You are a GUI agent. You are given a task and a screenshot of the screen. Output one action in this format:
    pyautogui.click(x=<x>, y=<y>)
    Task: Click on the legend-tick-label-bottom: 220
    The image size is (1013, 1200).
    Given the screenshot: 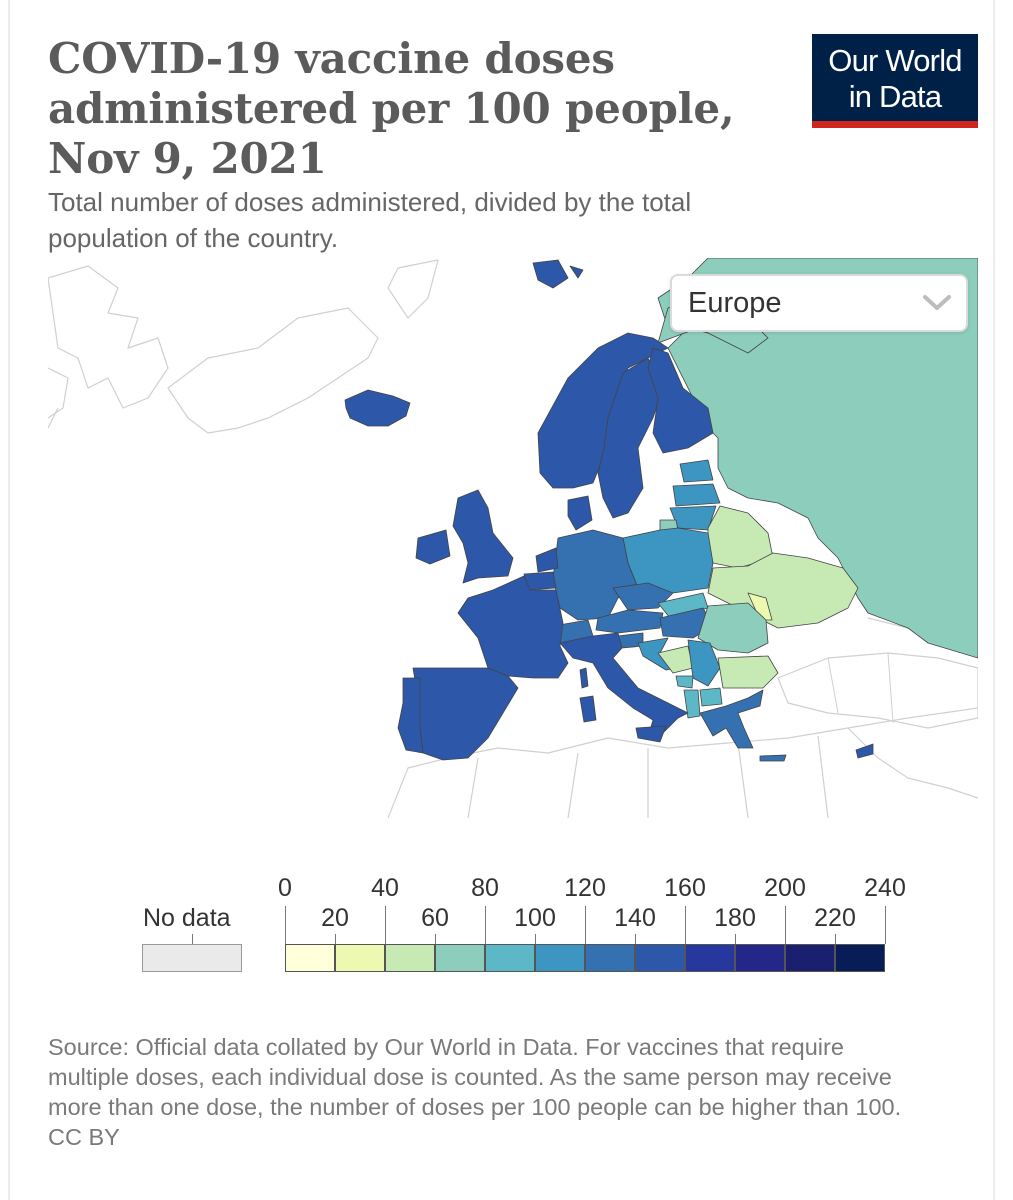 What is the action you would take?
    pyautogui.click(x=835, y=918)
    